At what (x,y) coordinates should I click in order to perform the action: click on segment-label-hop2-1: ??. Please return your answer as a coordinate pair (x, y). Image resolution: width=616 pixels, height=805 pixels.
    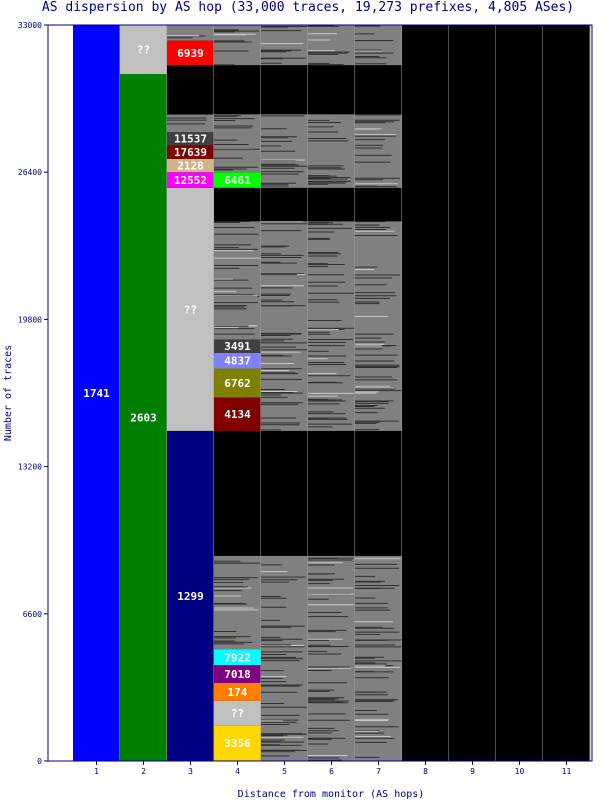
    Looking at the image, I should click on (143, 50).